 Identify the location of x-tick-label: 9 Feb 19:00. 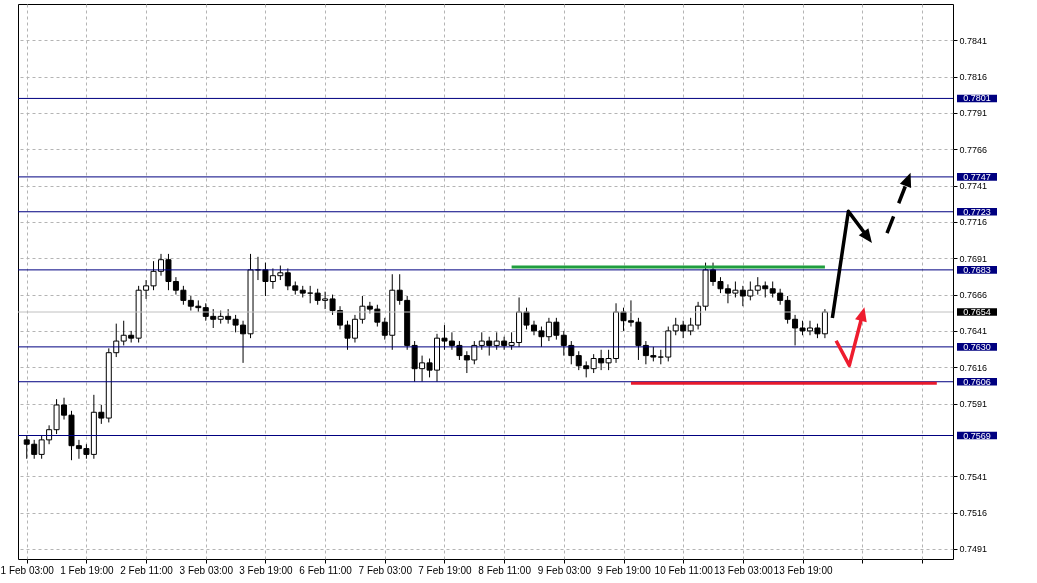
(624, 570).